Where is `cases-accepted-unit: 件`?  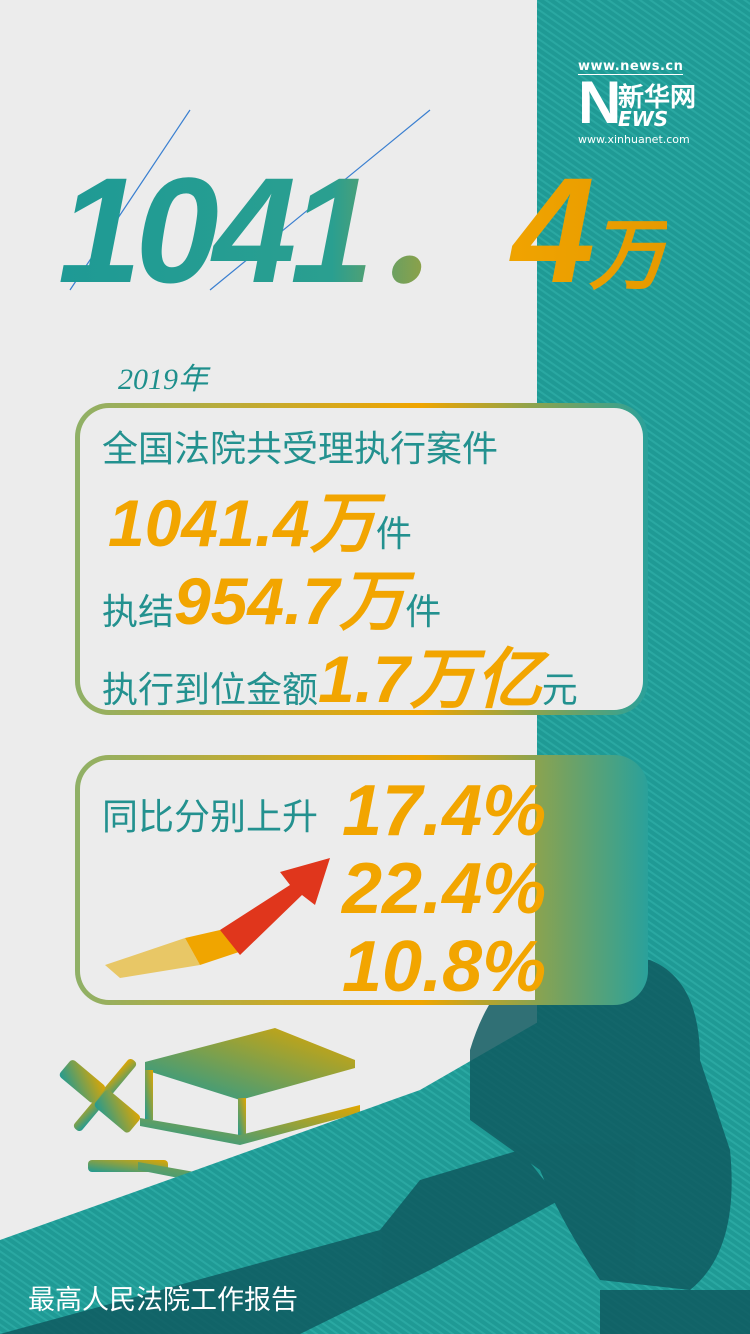 cases-accepted-unit: 件 is located at coordinates (393, 534).